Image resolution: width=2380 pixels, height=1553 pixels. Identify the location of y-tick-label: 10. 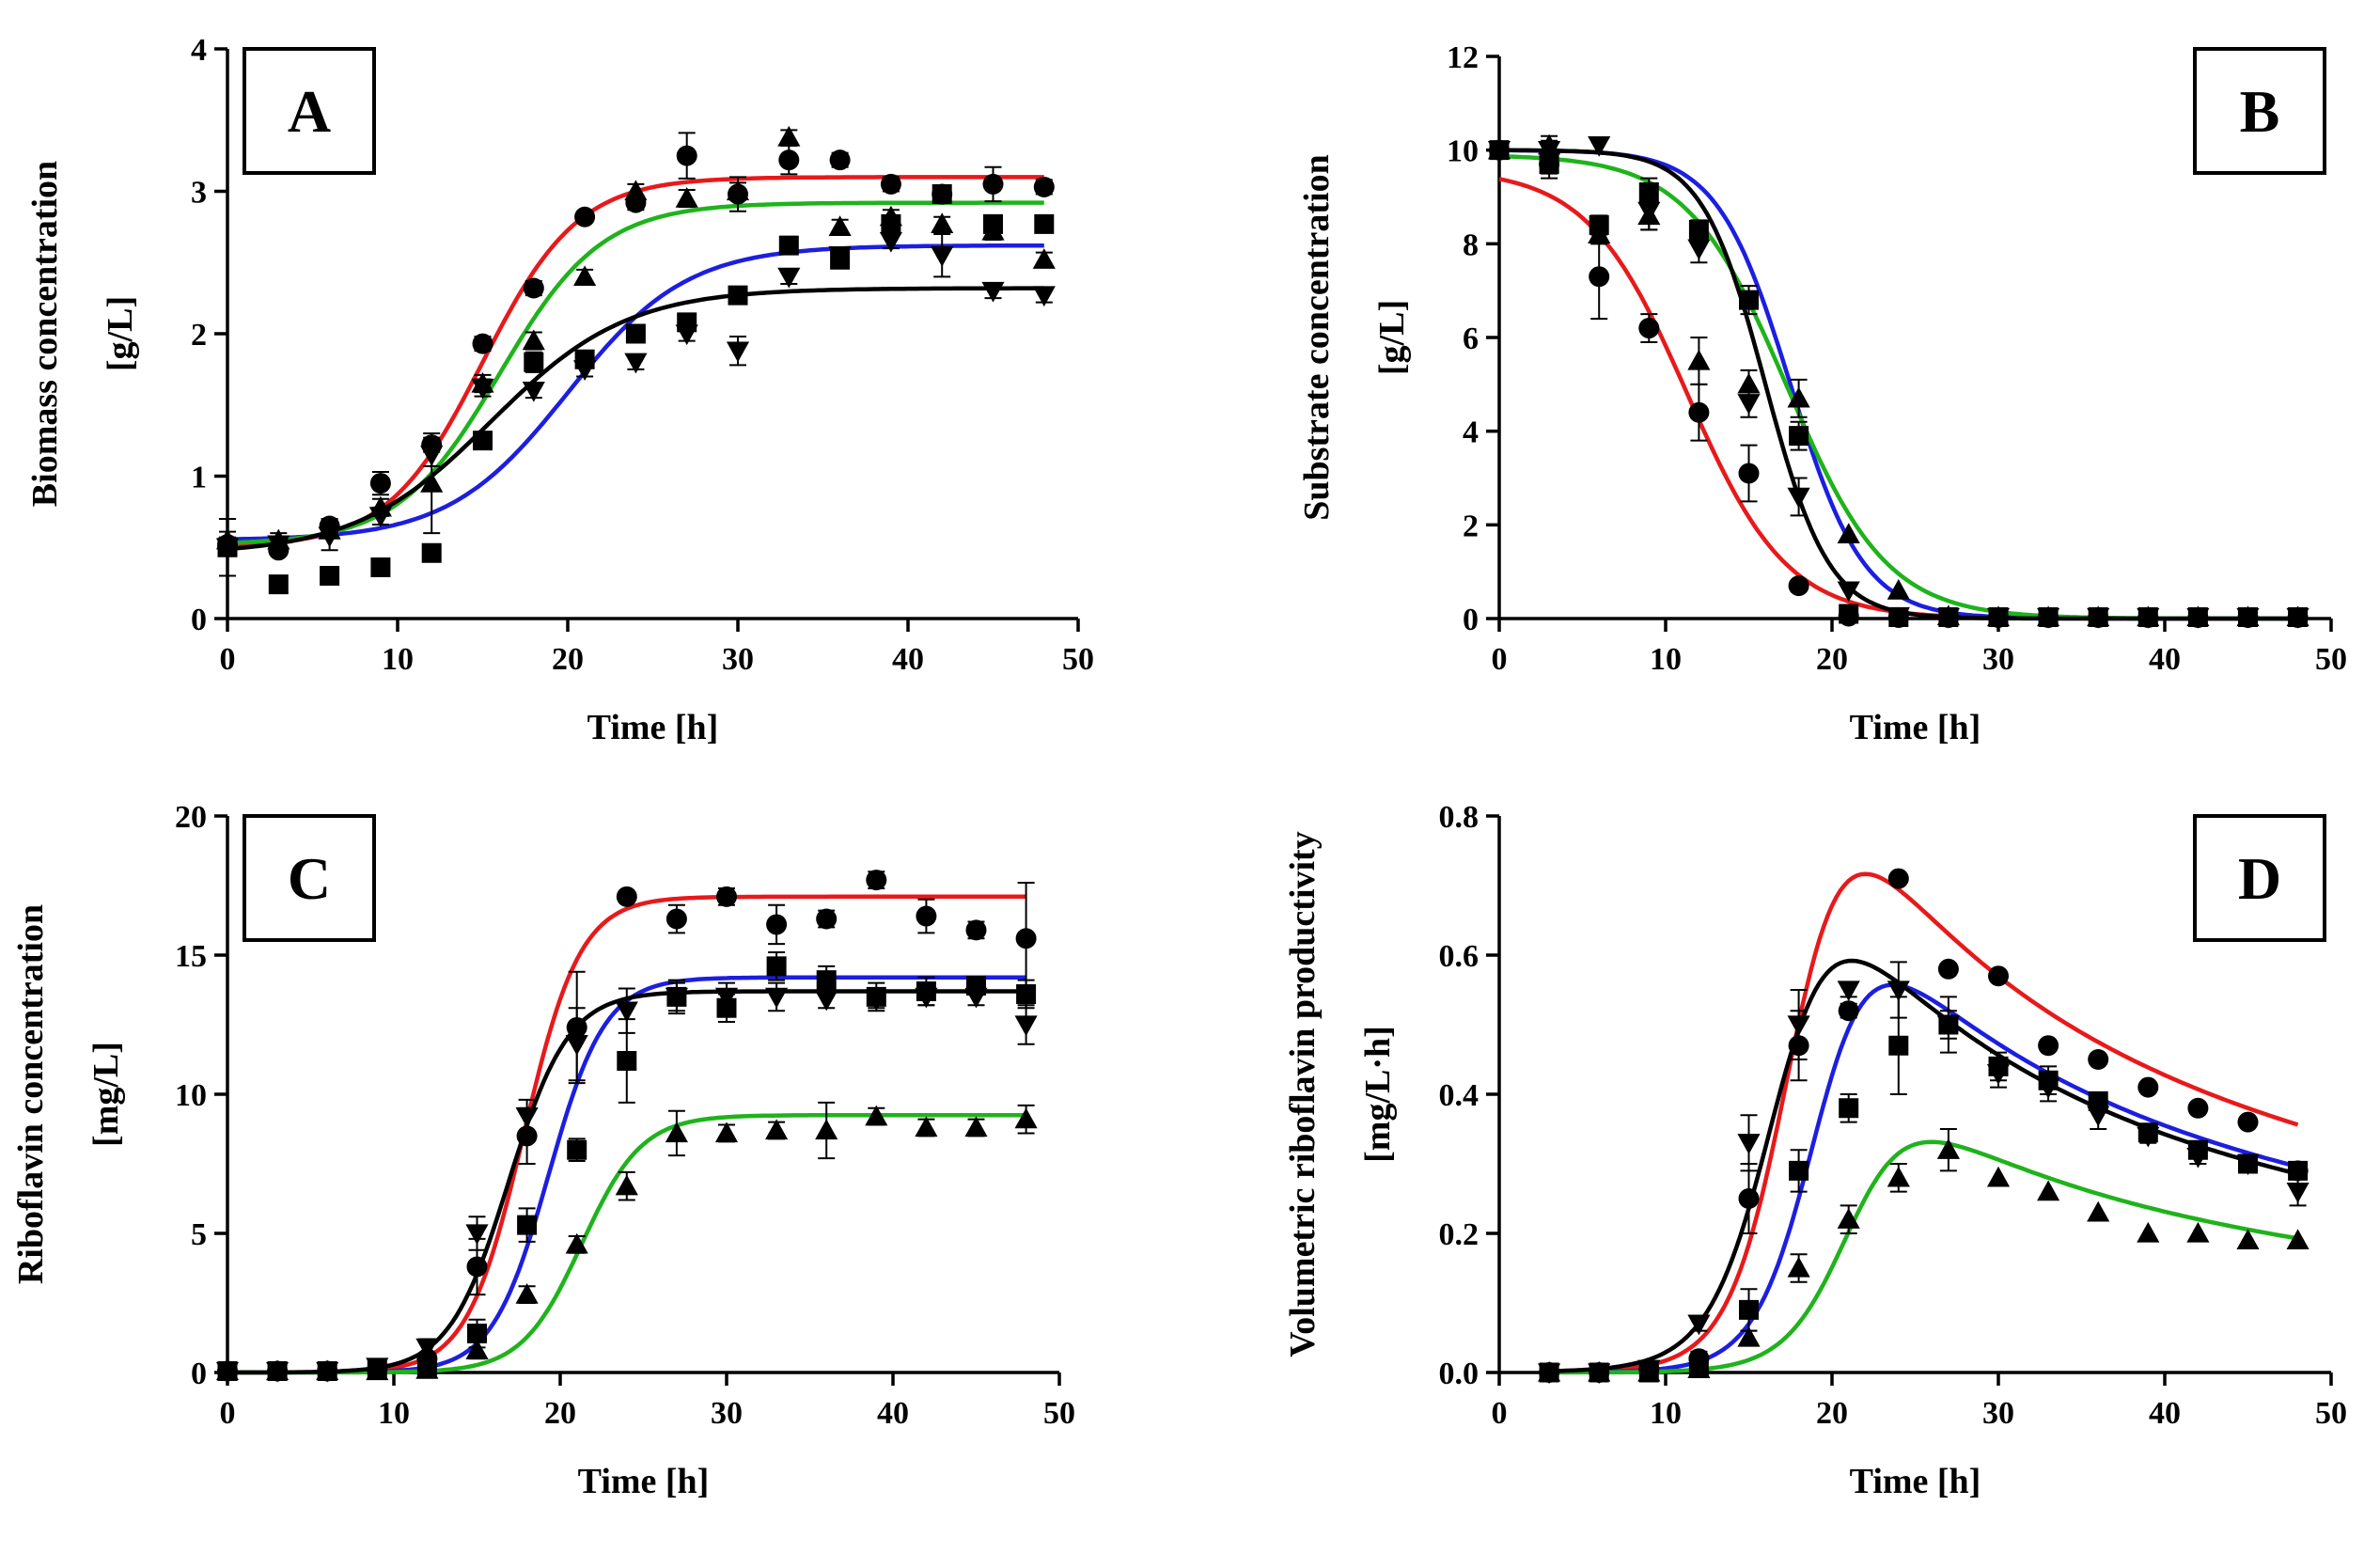
(1463, 151).